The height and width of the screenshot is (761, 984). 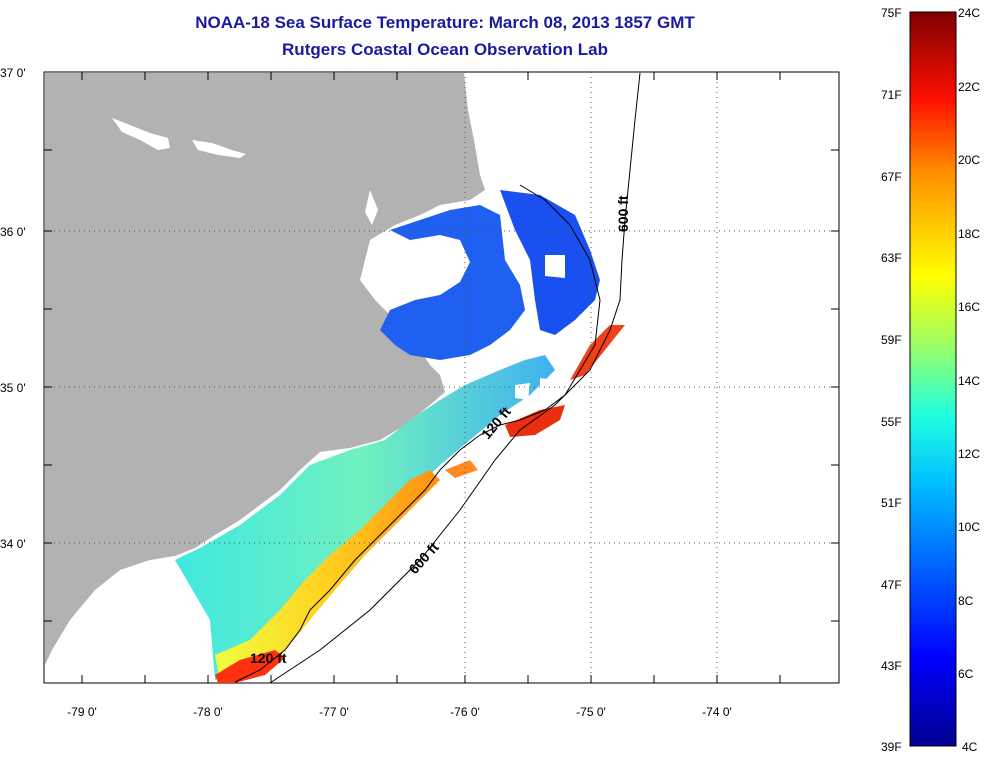 I want to click on svg-text: 39F, so click(x=891, y=747).